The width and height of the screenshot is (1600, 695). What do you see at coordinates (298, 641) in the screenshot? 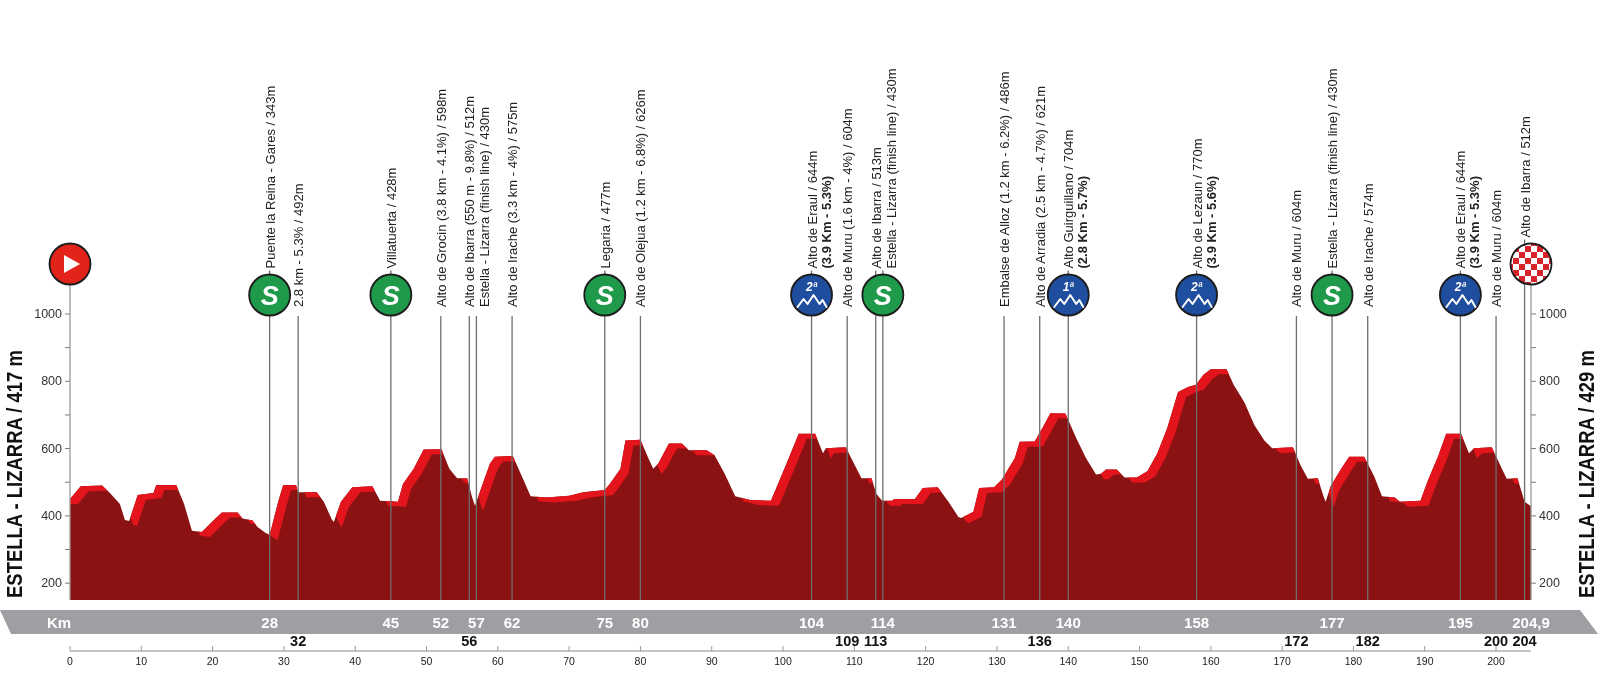
I see `text: 32` at bounding box center [298, 641].